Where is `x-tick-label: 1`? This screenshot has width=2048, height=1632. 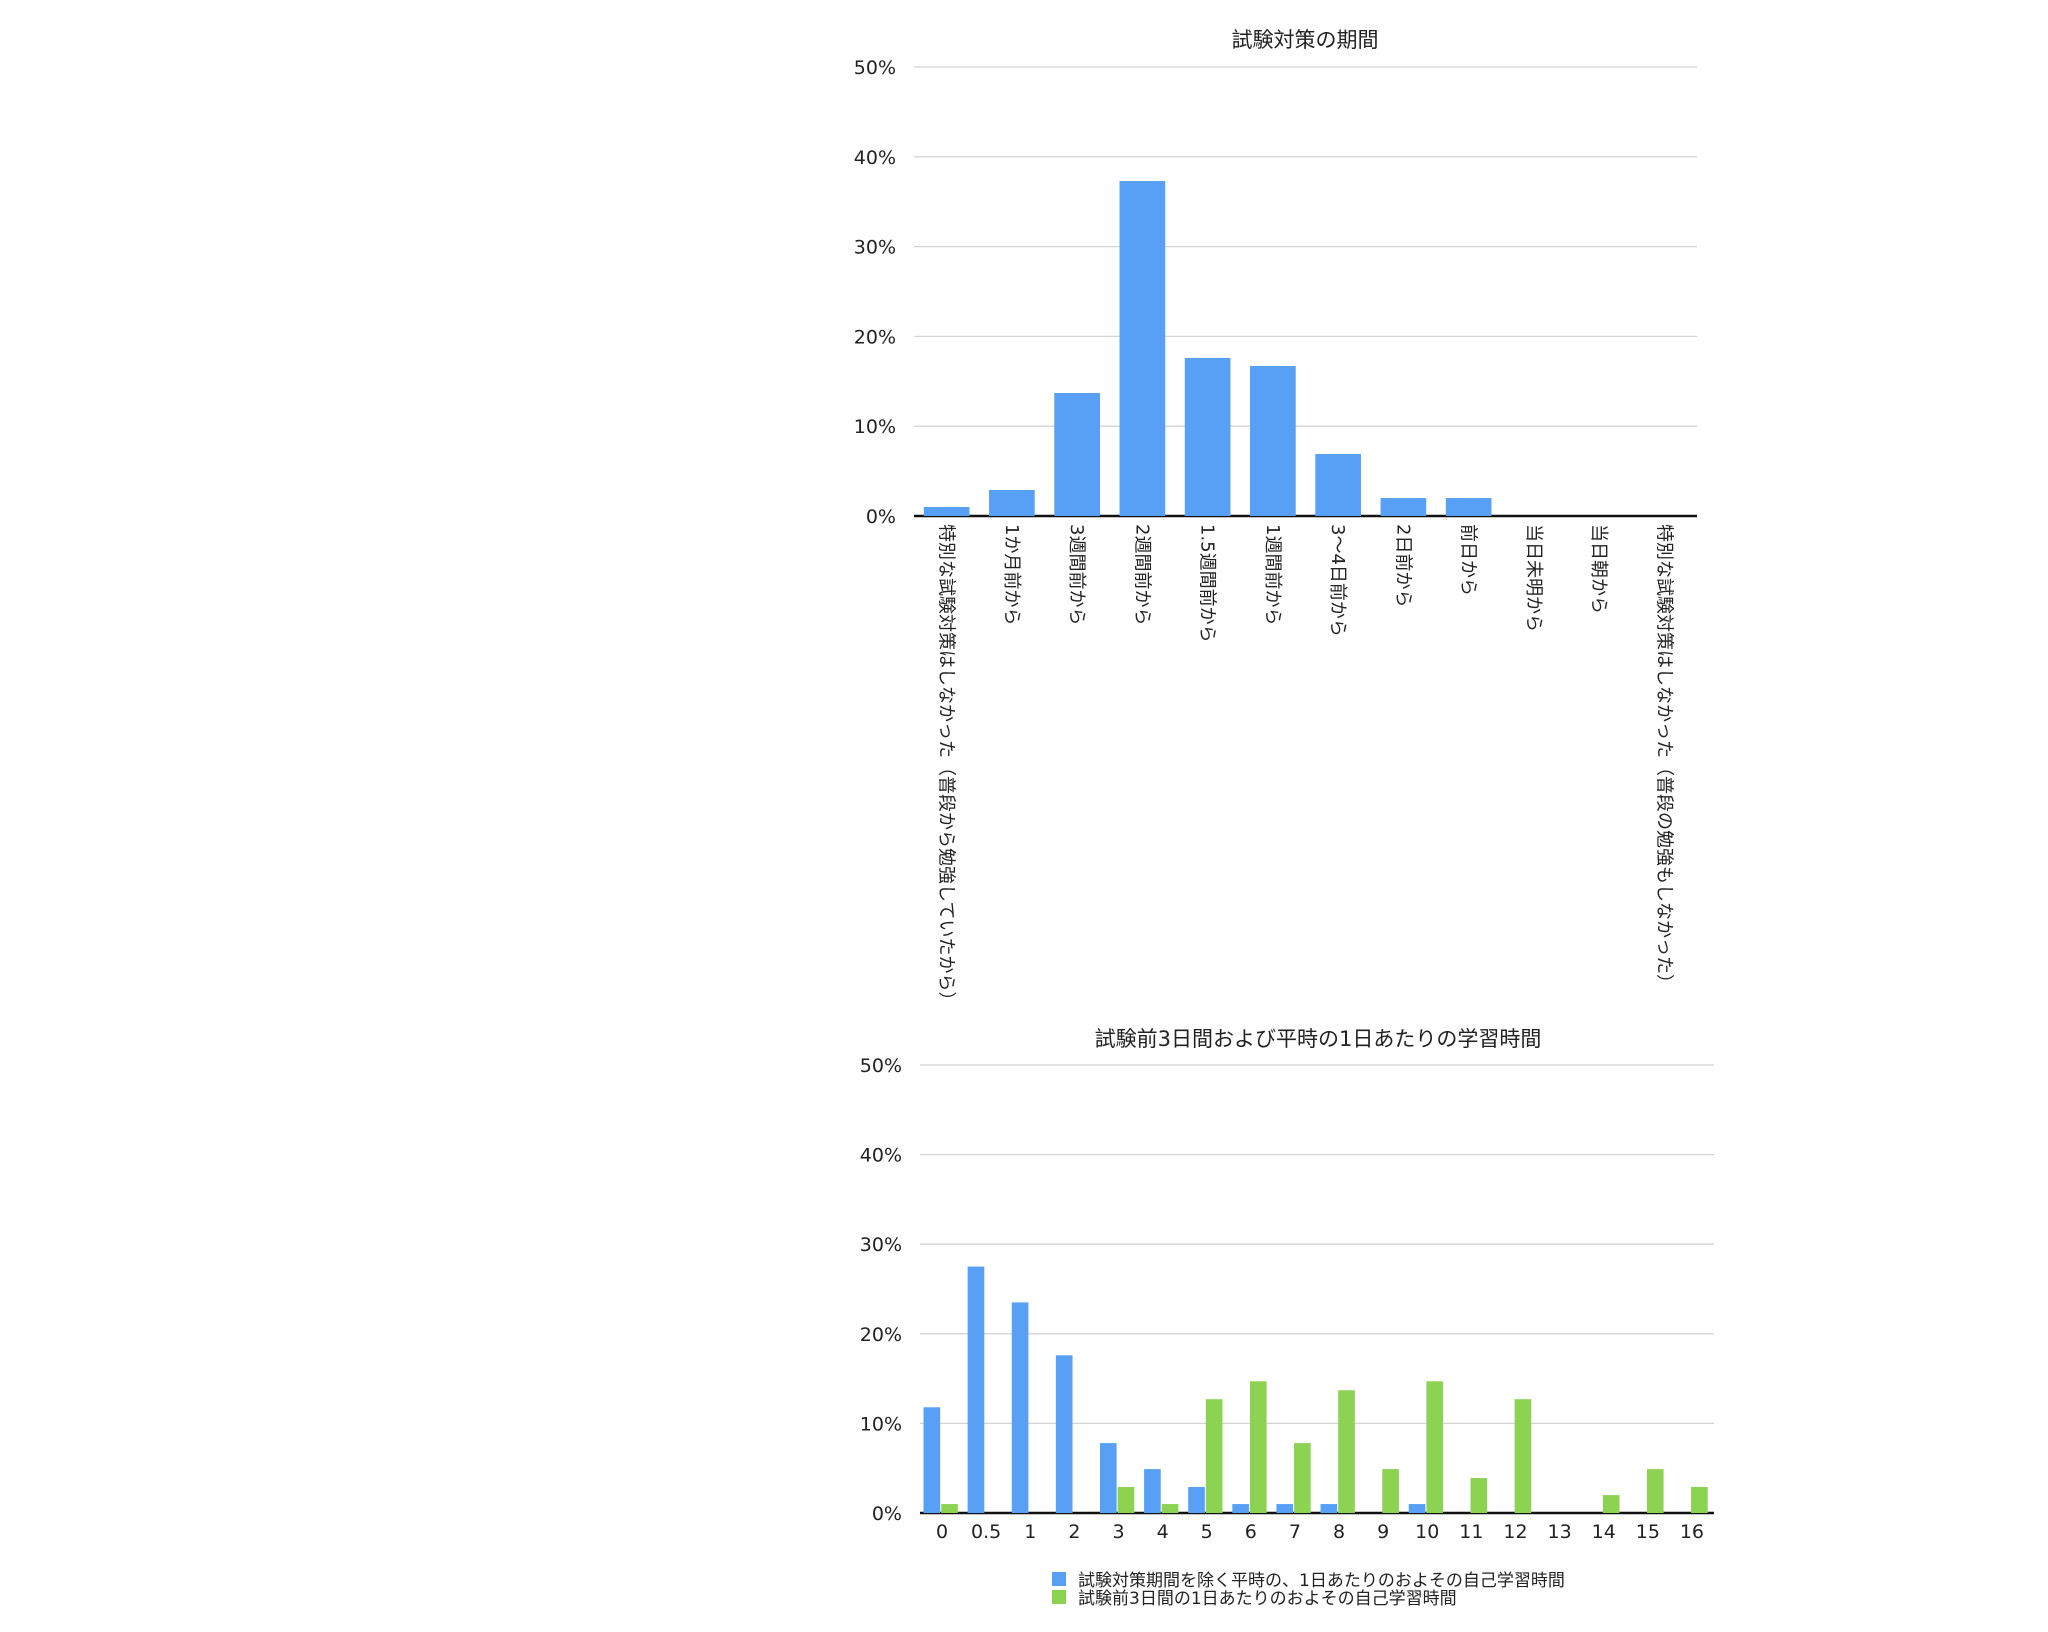
x-tick-label: 1 is located at coordinates (1030, 1532).